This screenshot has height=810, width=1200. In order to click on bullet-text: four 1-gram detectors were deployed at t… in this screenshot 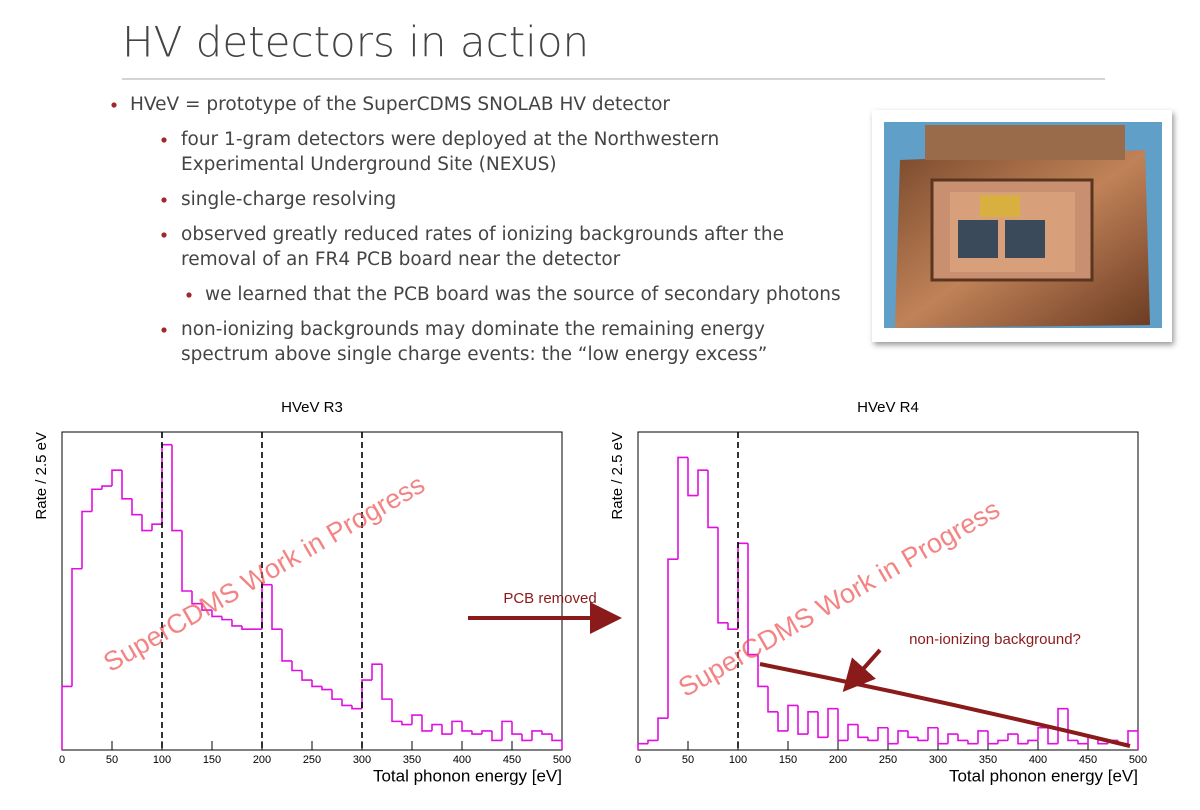, I will do `click(450, 139)`.